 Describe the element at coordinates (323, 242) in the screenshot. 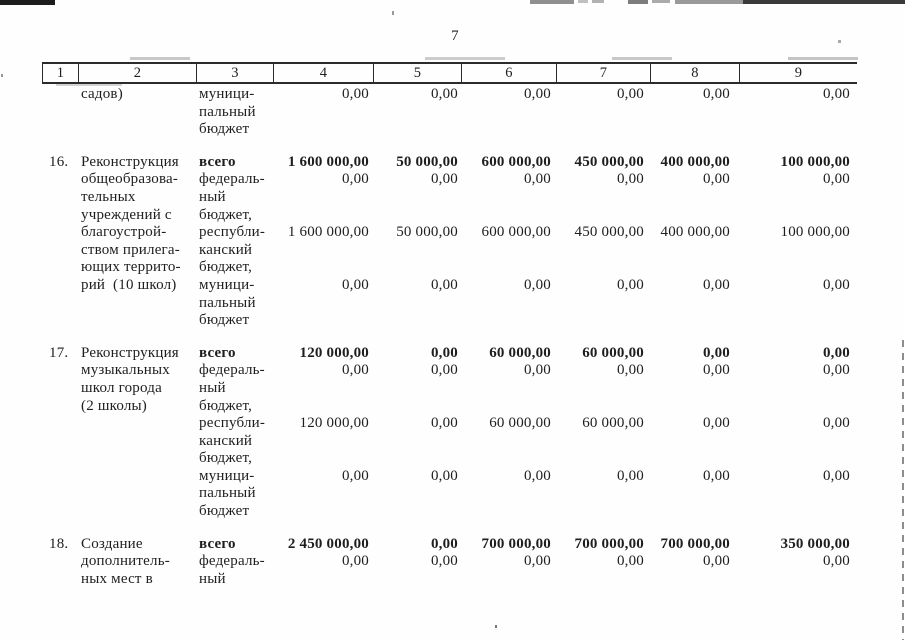

I see `amount-cell-col4: 1 600 000,00 0,00 1 600 000,00 0,00` at that location.